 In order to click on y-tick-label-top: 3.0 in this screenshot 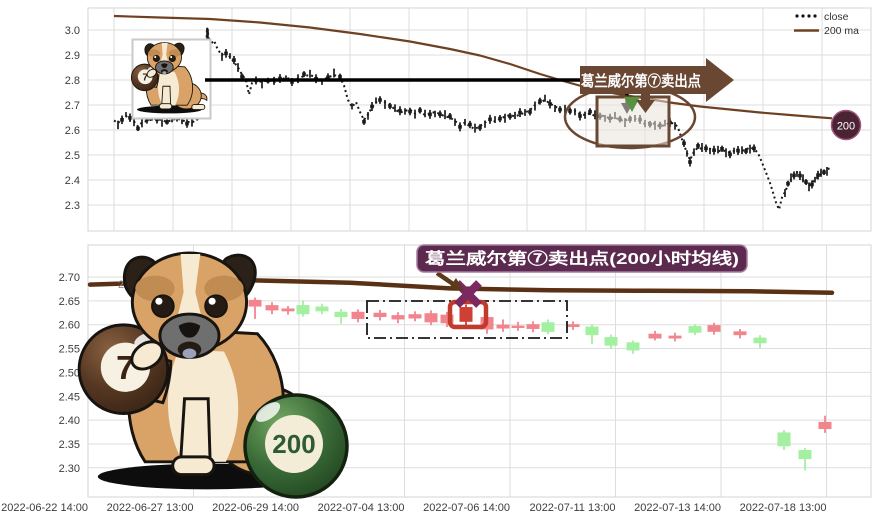, I will do `click(72, 31)`.